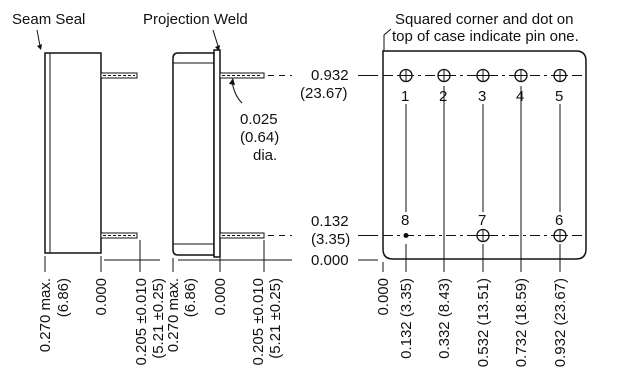  Describe the element at coordinates (190, 297) in the screenshot. I see `proj-width-mm-label: (6.86)` at that location.